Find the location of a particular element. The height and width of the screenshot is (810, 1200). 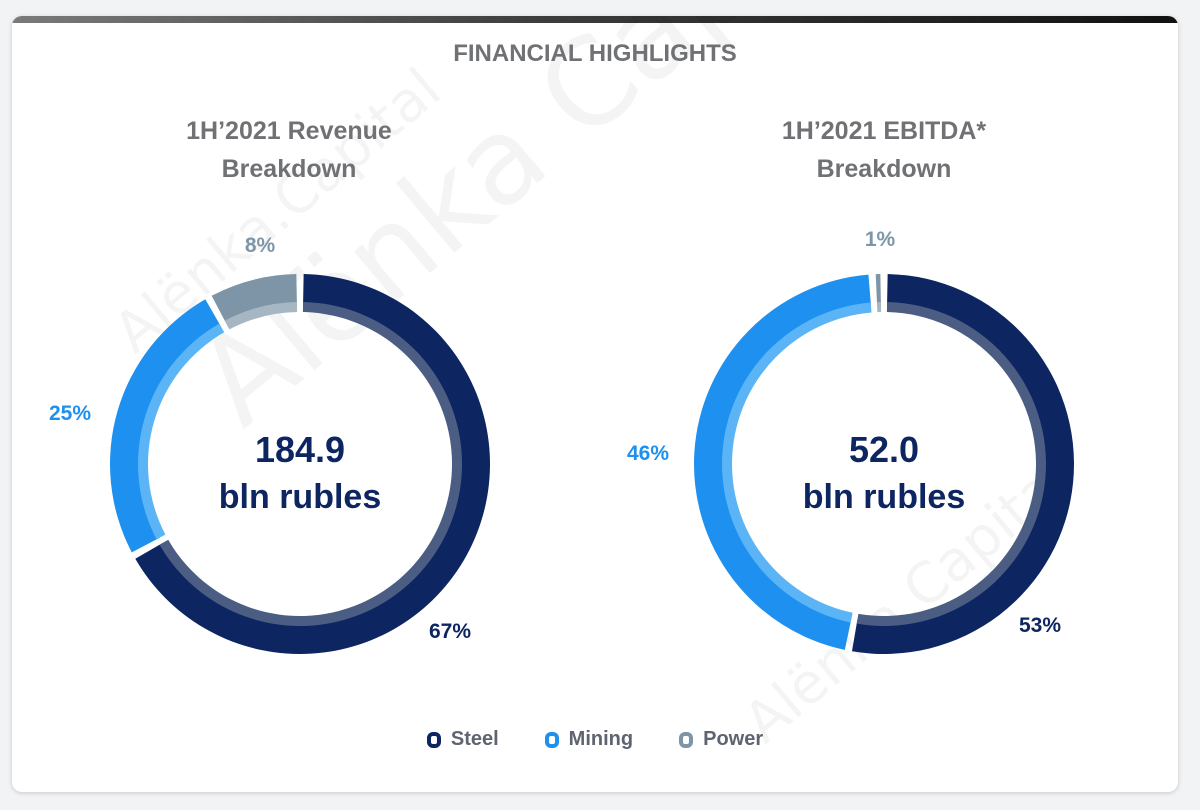

legend-item-mining: Mining is located at coordinates (589, 739).